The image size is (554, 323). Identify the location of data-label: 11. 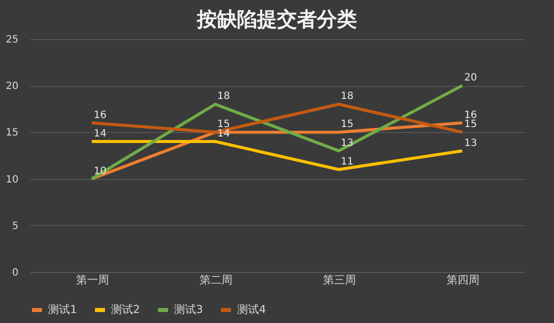
(347, 162).